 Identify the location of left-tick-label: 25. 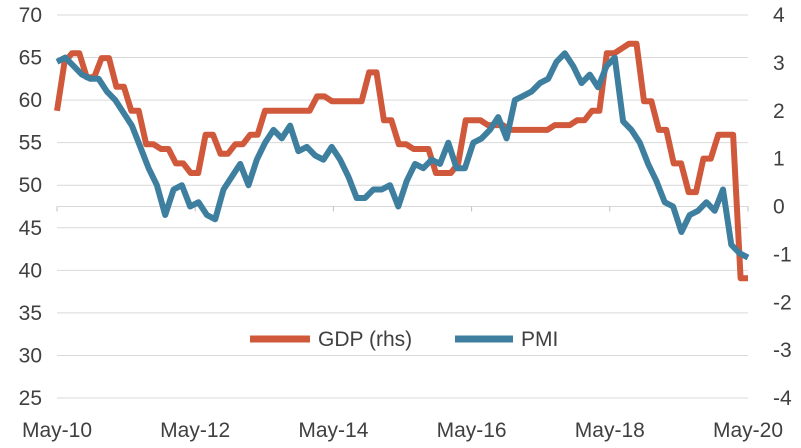
(30, 398).